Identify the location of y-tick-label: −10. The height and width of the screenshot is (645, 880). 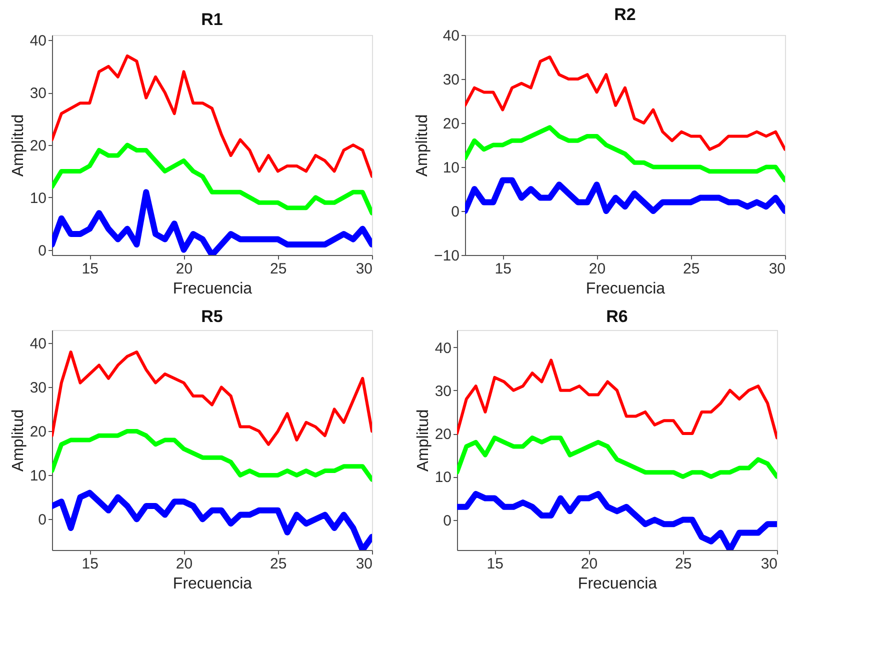
(447, 256).